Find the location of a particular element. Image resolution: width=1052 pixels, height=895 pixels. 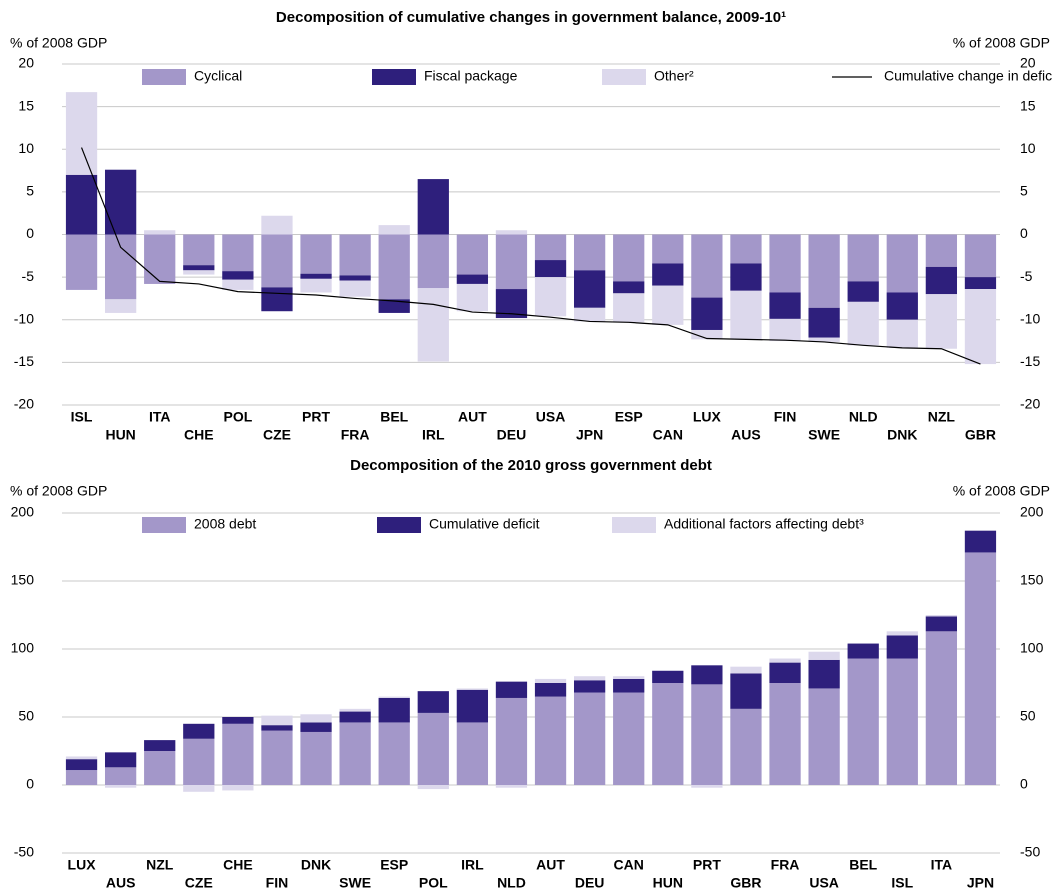

x-tick-label: FIN is located at coordinates (277, 882).